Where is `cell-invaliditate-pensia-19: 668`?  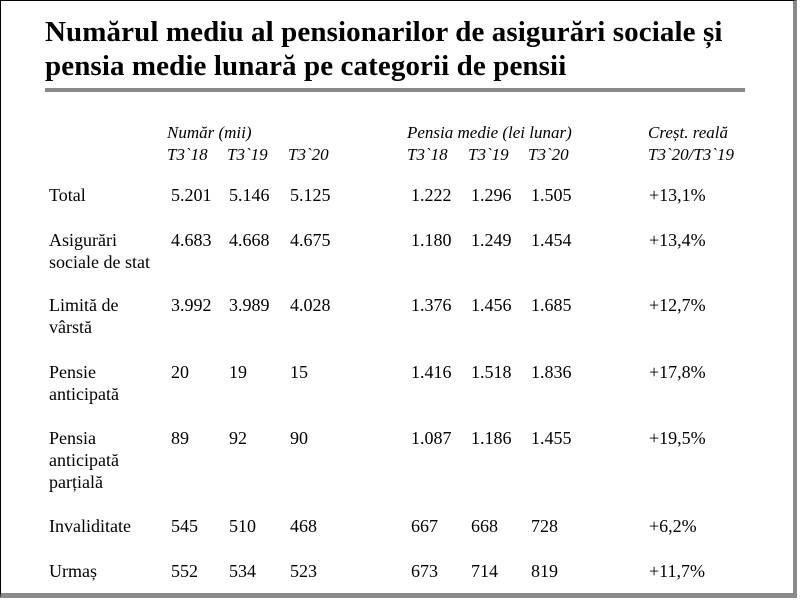 cell-invaliditate-pensia-19: 668 is located at coordinates (484, 526).